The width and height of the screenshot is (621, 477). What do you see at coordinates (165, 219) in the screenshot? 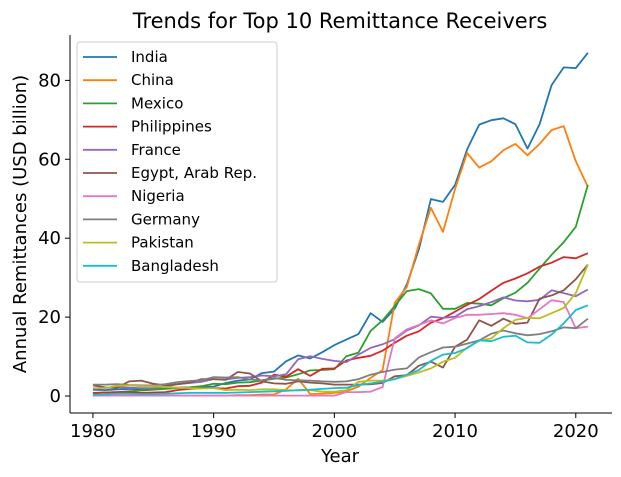
I see `legend-label-7: Germany` at bounding box center [165, 219].